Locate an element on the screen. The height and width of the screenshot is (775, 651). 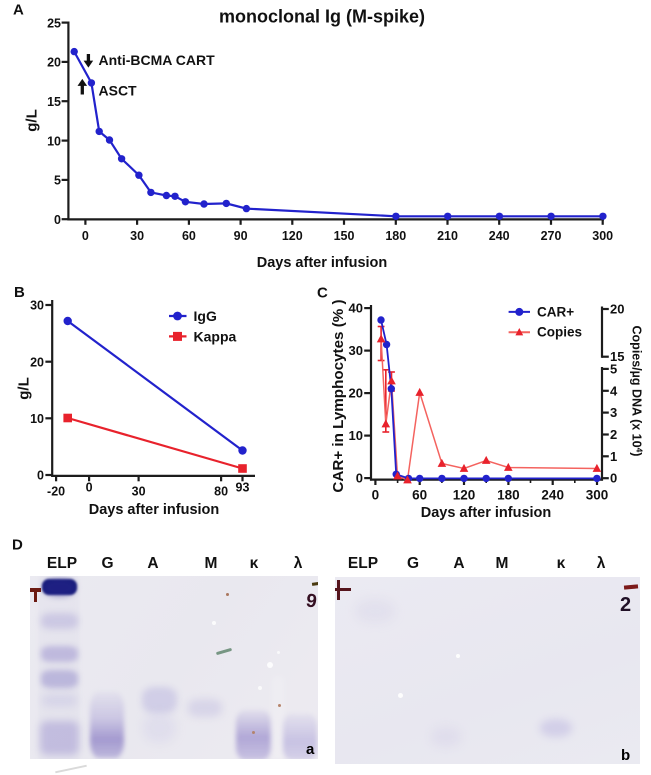
svg-text: Copies is located at coordinates (559, 332).